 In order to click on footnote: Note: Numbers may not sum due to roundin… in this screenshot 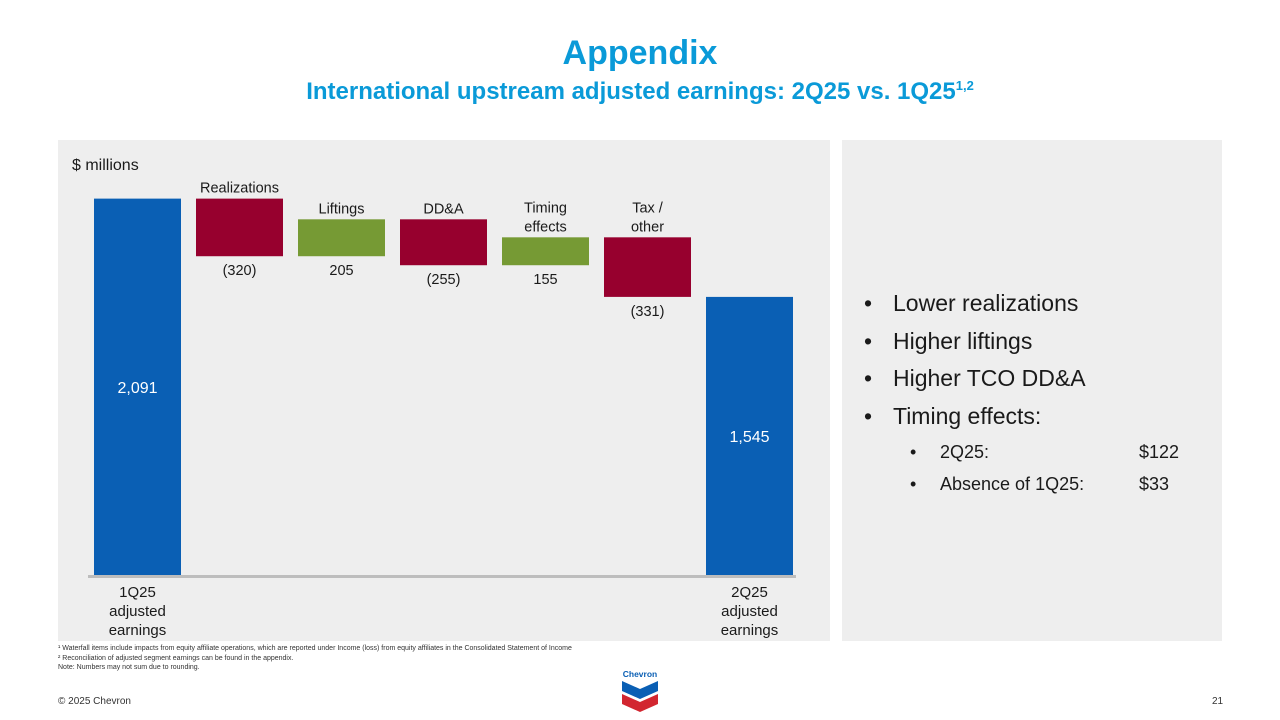, I will do `click(129, 667)`.